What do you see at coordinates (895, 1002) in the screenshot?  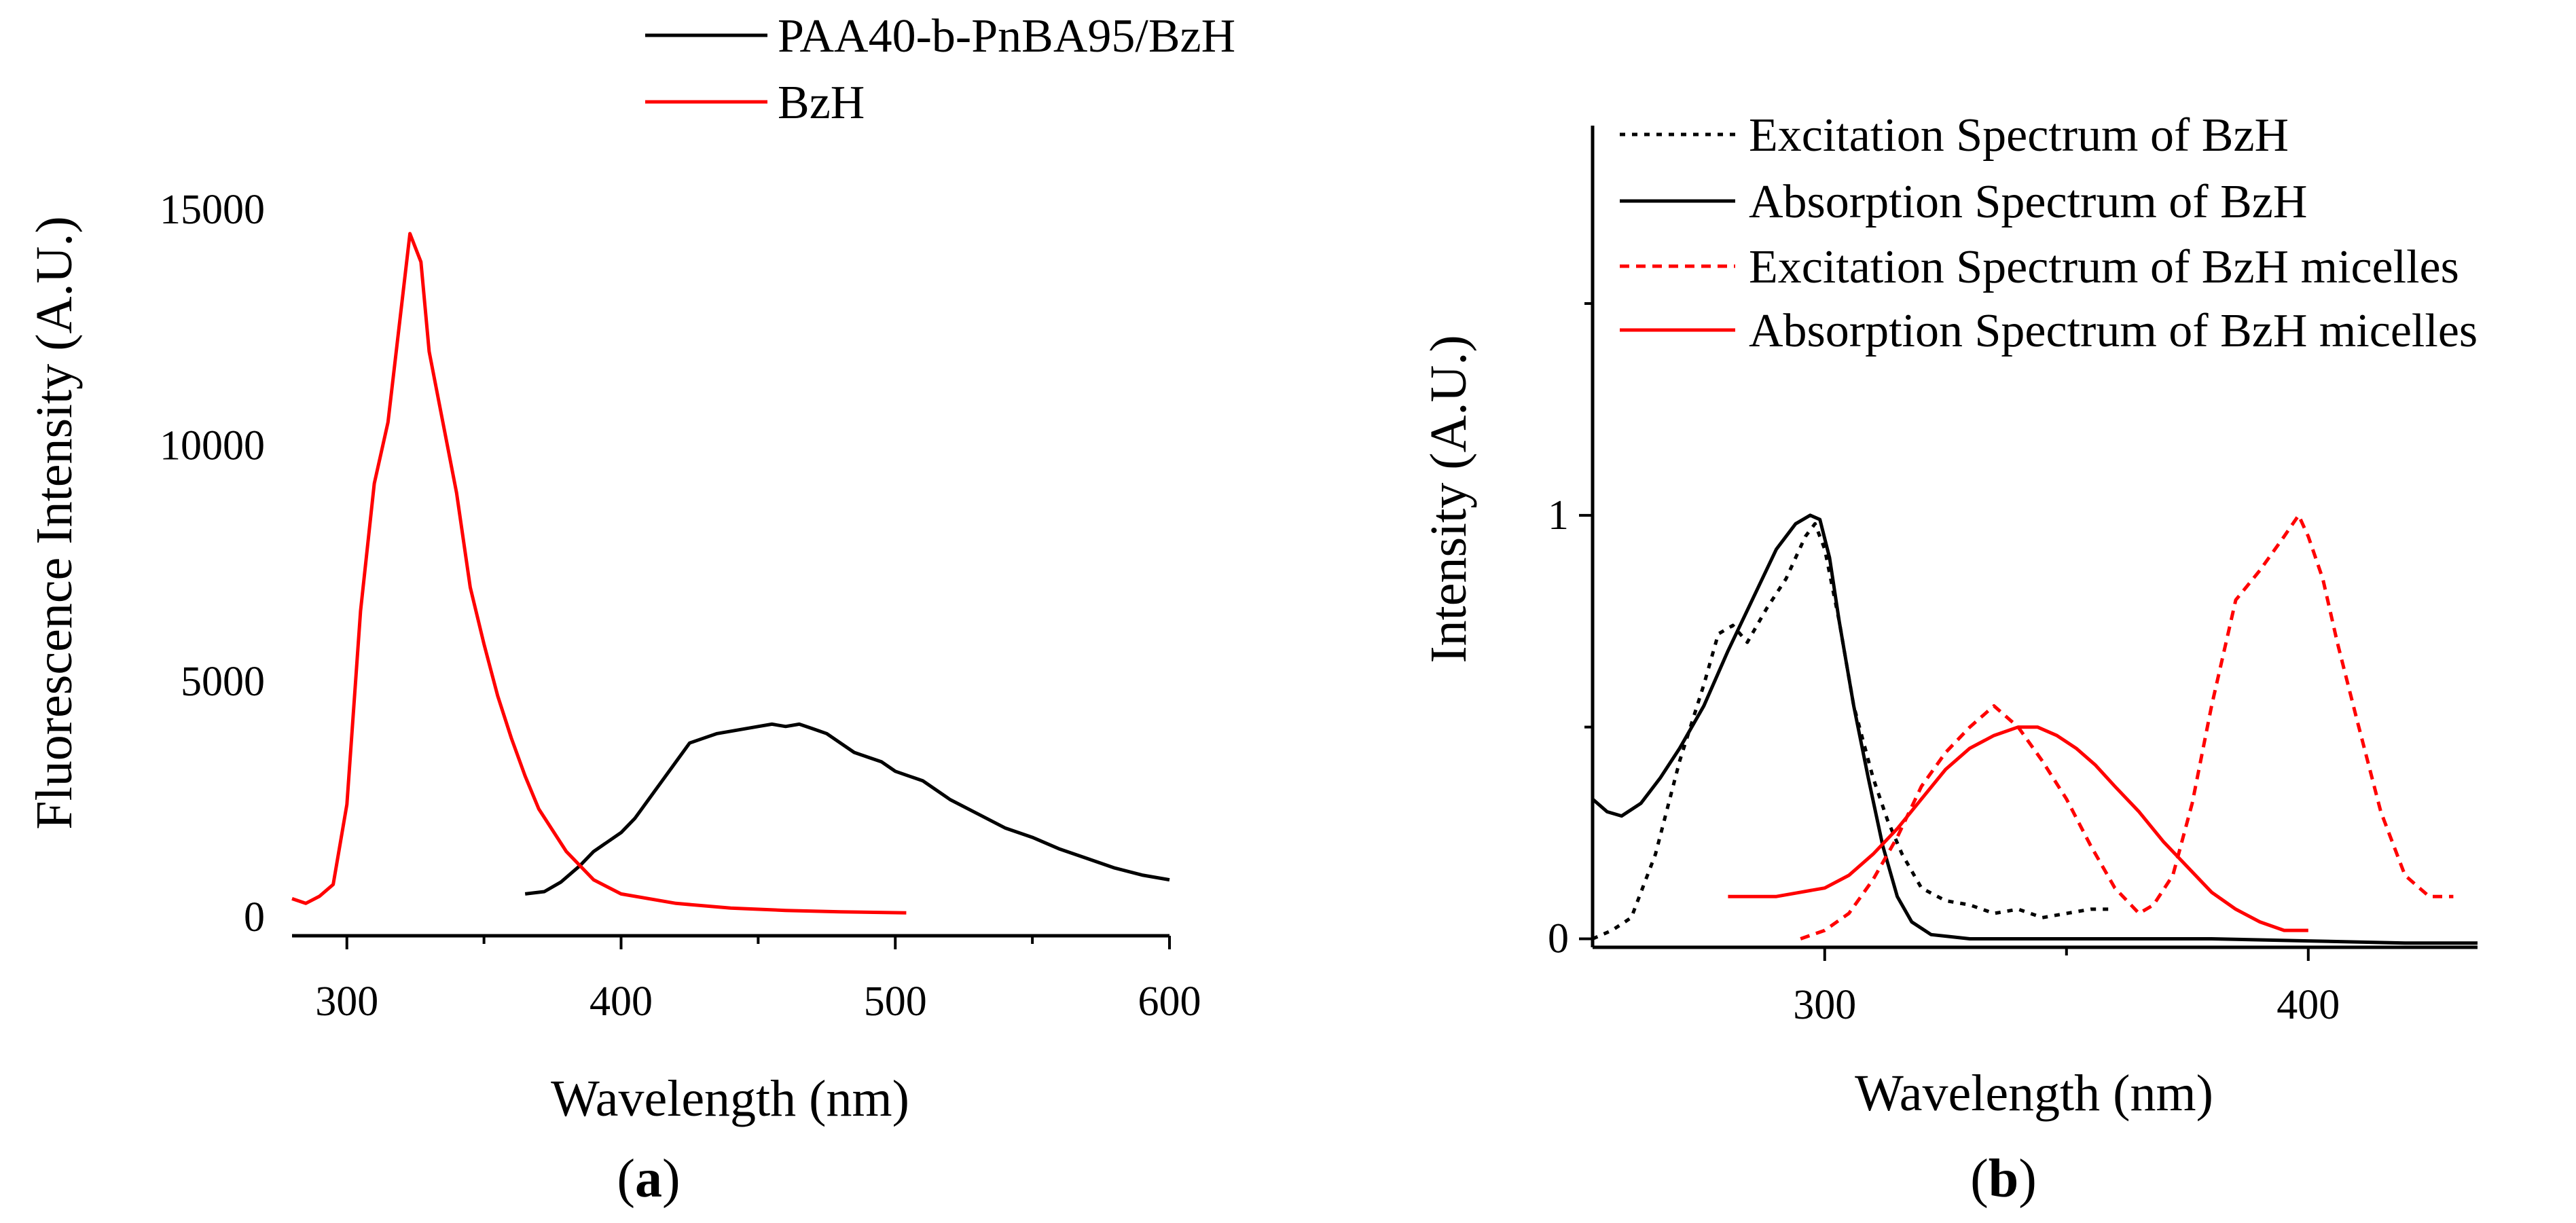 I see `x-tick-label-500: 500` at bounding box center [895, 1002].